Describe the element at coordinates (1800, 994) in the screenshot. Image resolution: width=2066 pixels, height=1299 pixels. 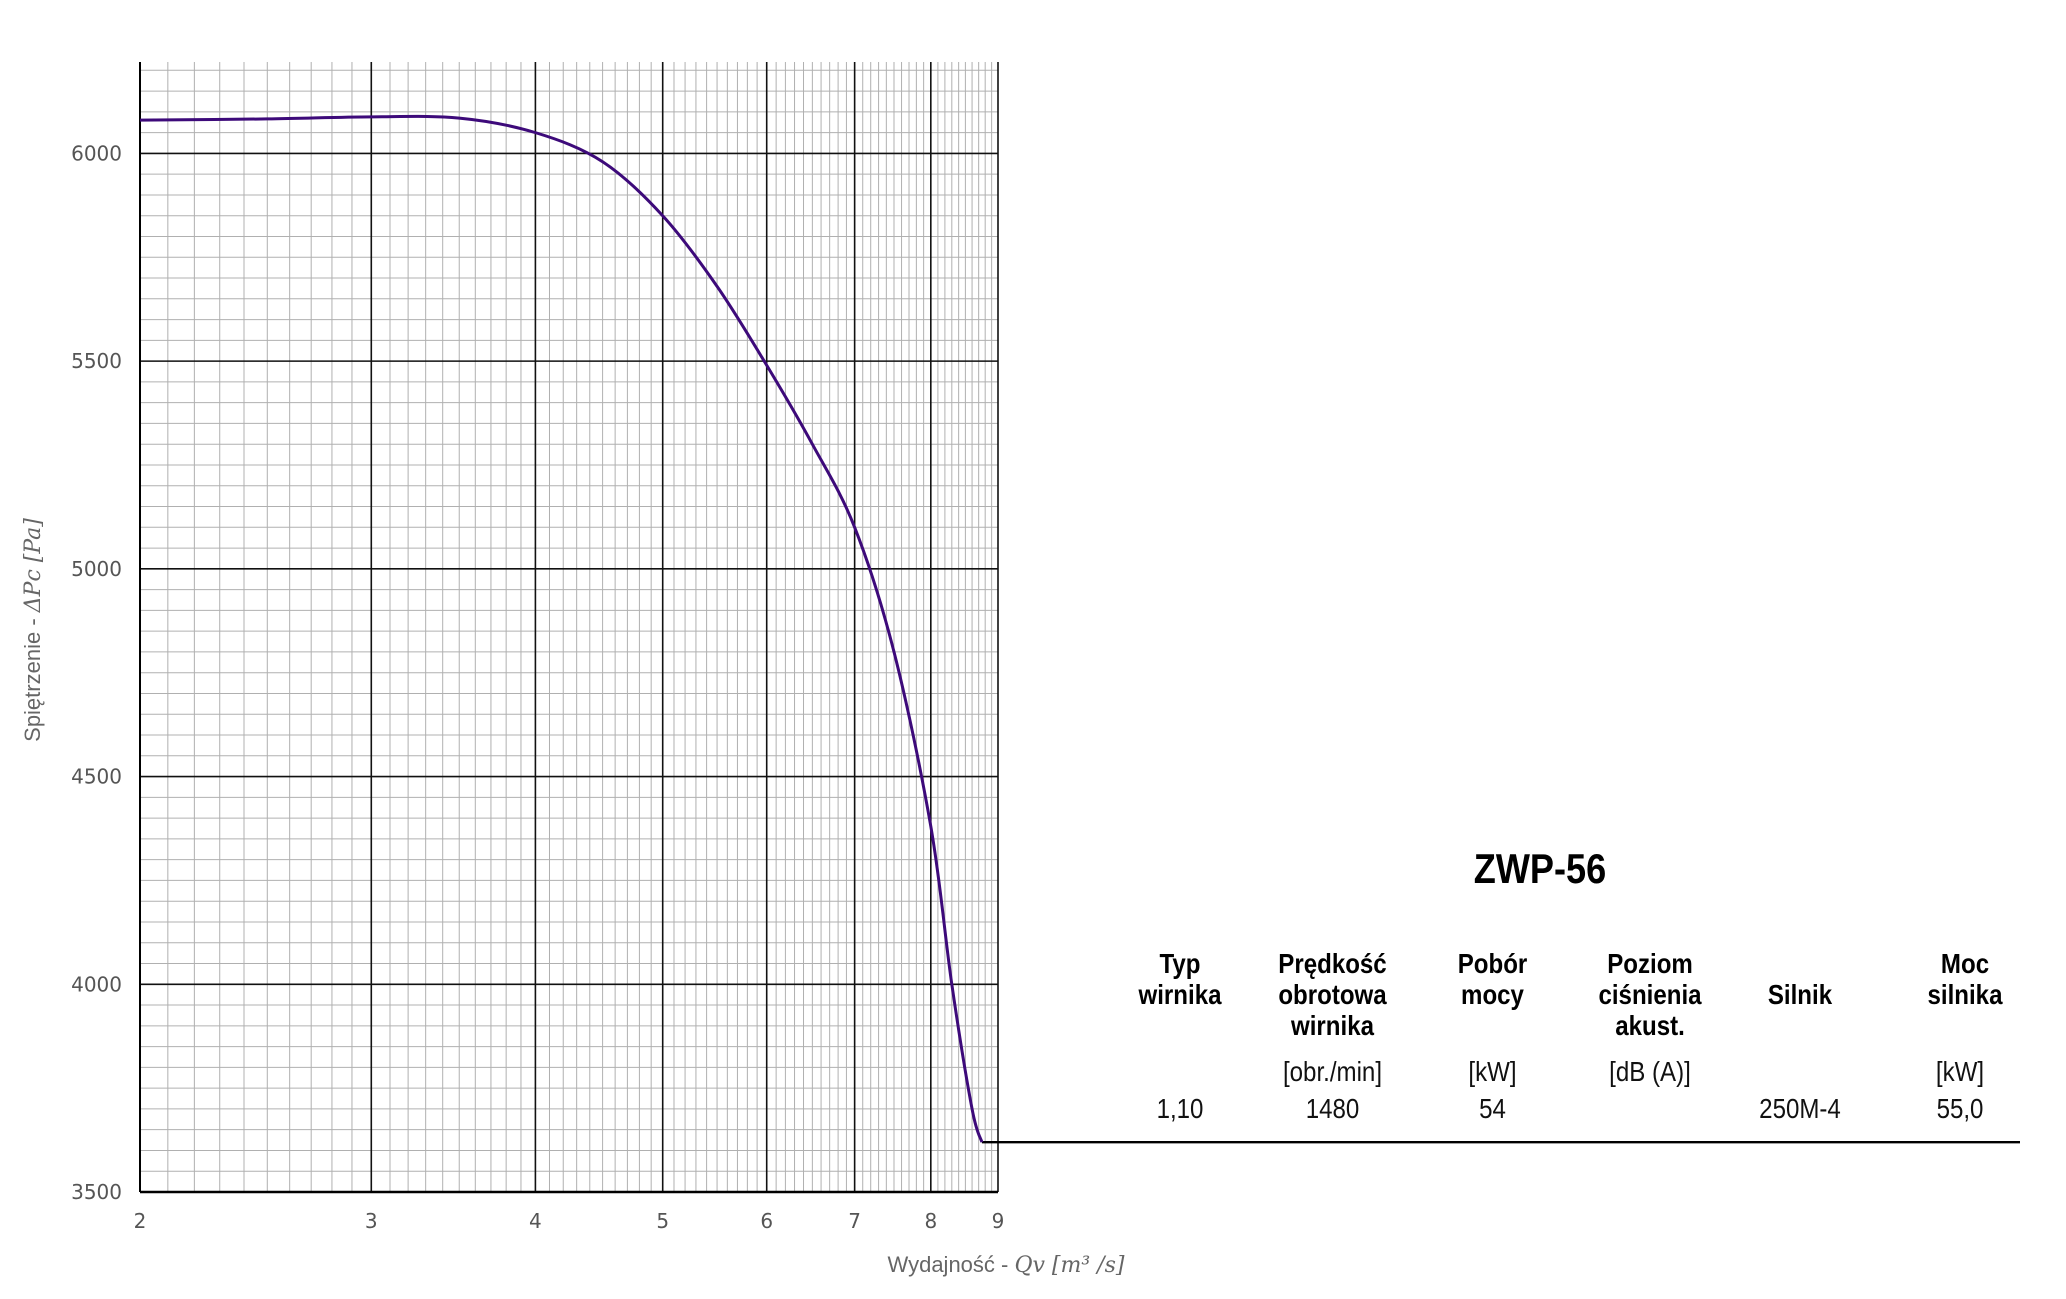
I see `header-silnik: Silnik` at that location.